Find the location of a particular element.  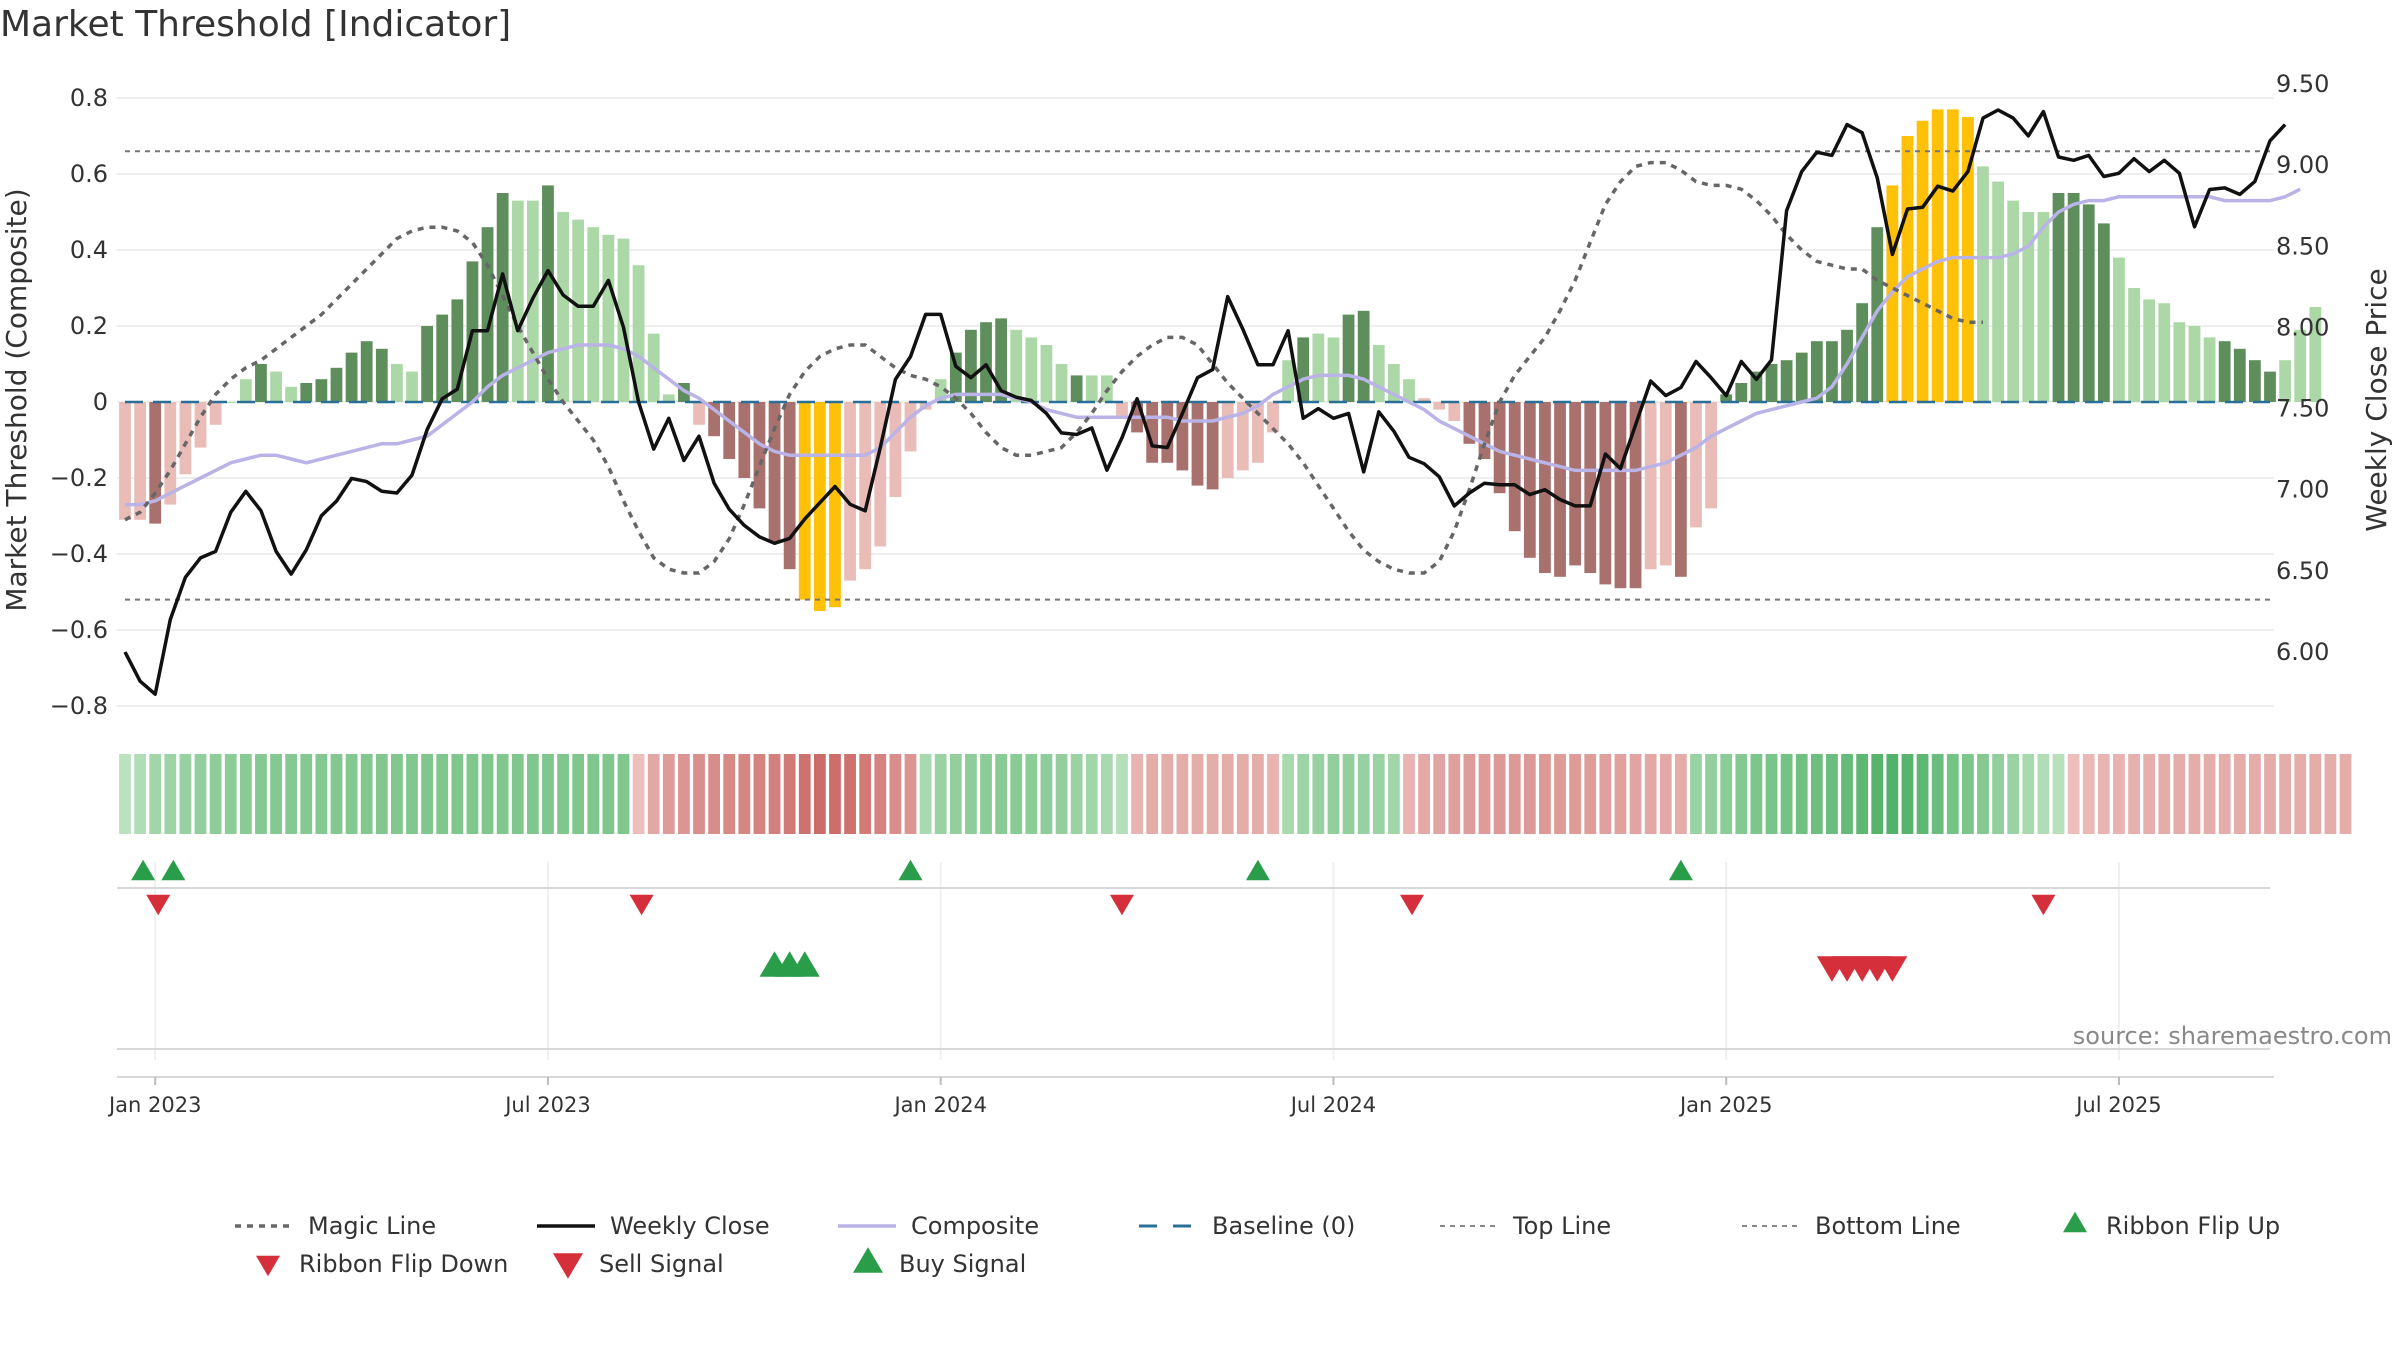

left-tick-label: 0.4 is located at coordinates (89, 250).